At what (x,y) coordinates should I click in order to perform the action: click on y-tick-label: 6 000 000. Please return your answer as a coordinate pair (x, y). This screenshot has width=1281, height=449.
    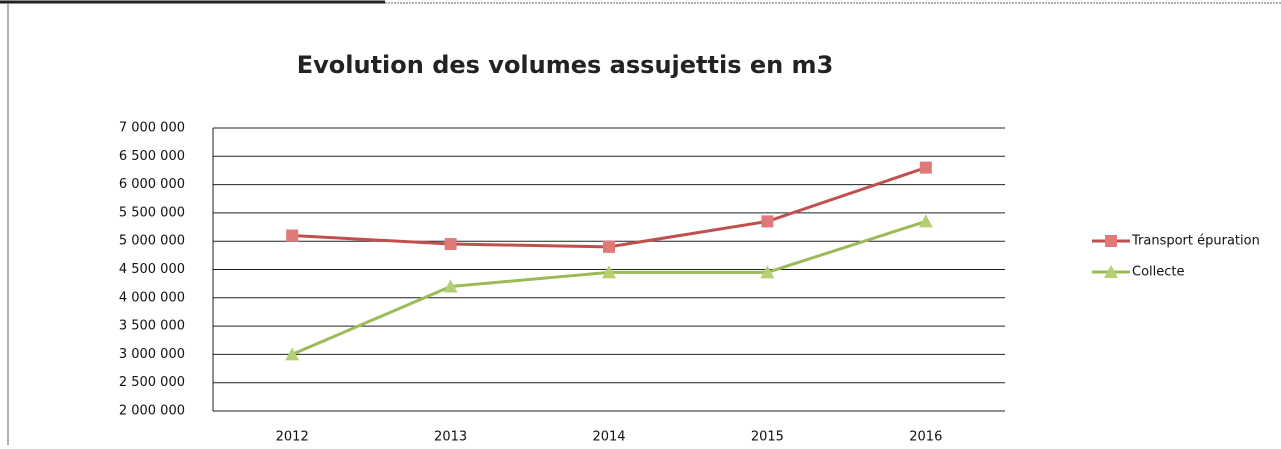
    Looking at the image, I should click on (152, 184).